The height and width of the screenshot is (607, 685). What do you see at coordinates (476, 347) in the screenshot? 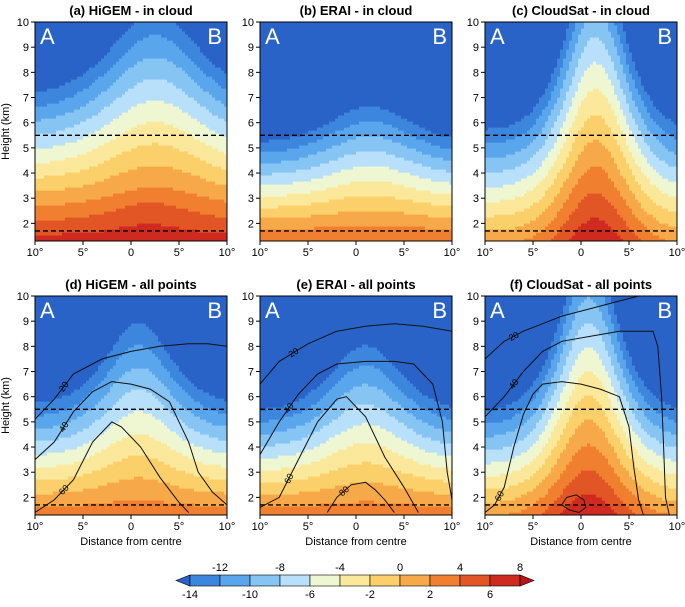
I see `y-tick-label-f: 8` at bounding box center [476, 347].